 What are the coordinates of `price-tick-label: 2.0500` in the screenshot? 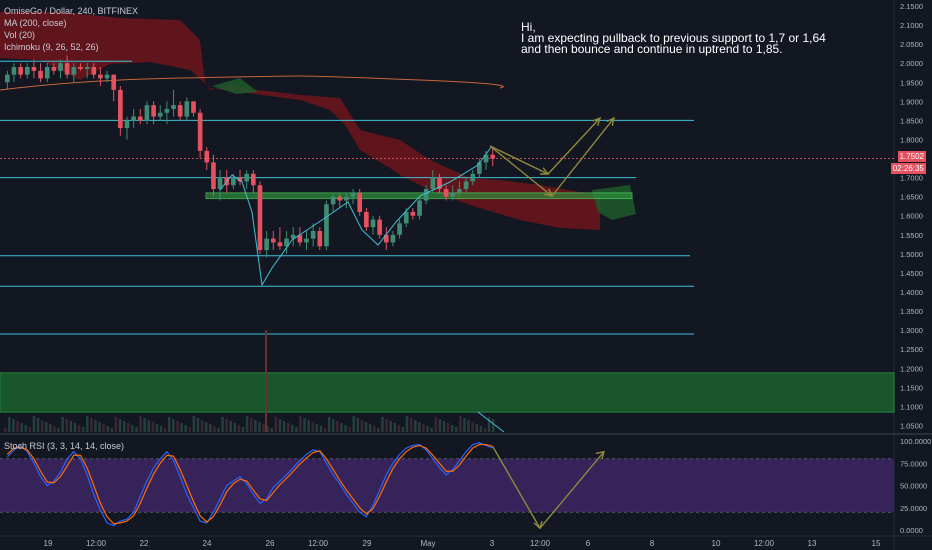 It's located at (911, 44).